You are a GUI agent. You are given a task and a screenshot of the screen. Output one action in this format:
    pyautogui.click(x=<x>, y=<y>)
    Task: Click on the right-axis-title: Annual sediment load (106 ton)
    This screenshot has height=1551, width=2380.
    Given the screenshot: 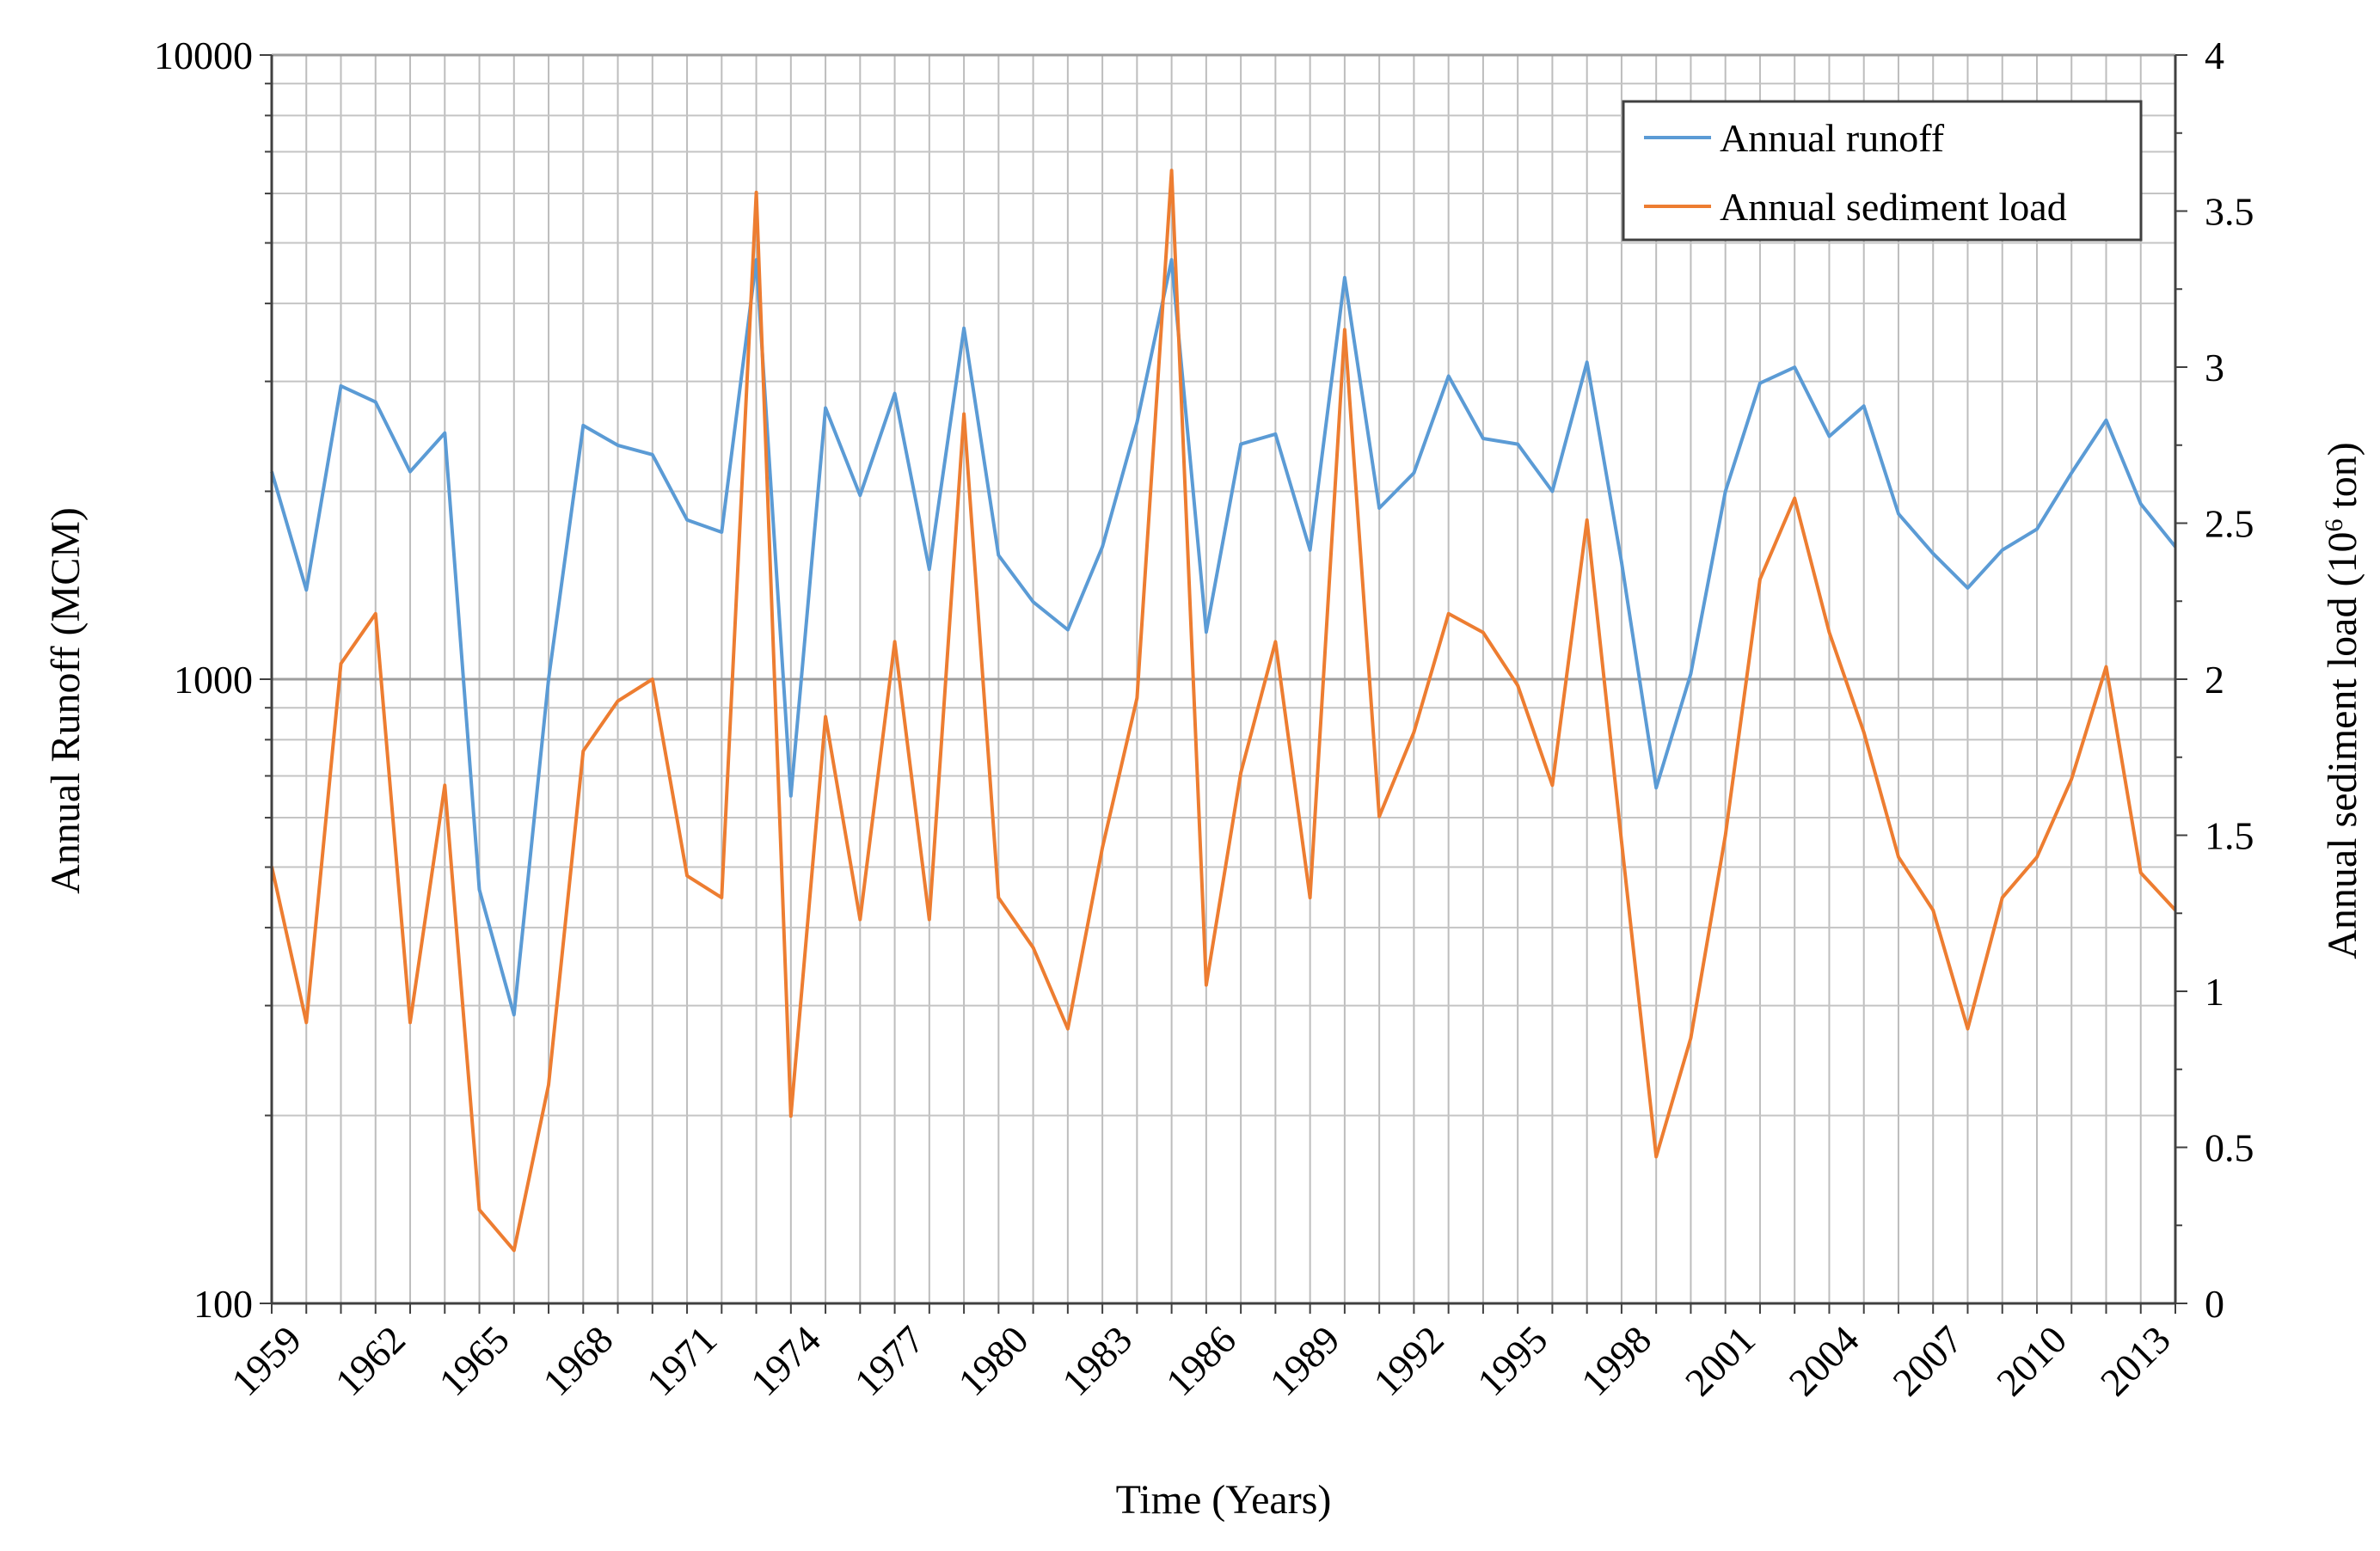 What is the action you would take?
    pyautogui.click(x=2343, y=700)
    